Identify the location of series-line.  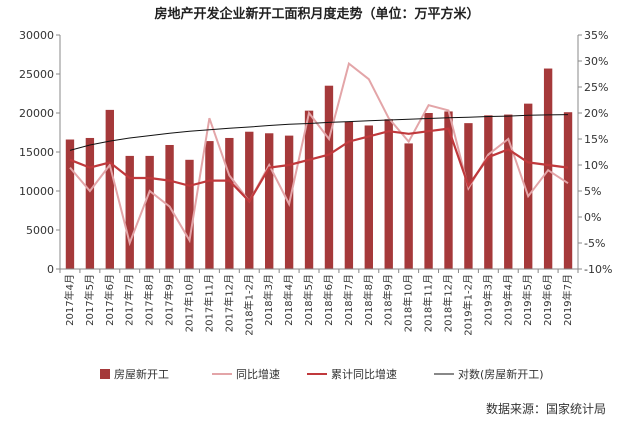
(319, 165).